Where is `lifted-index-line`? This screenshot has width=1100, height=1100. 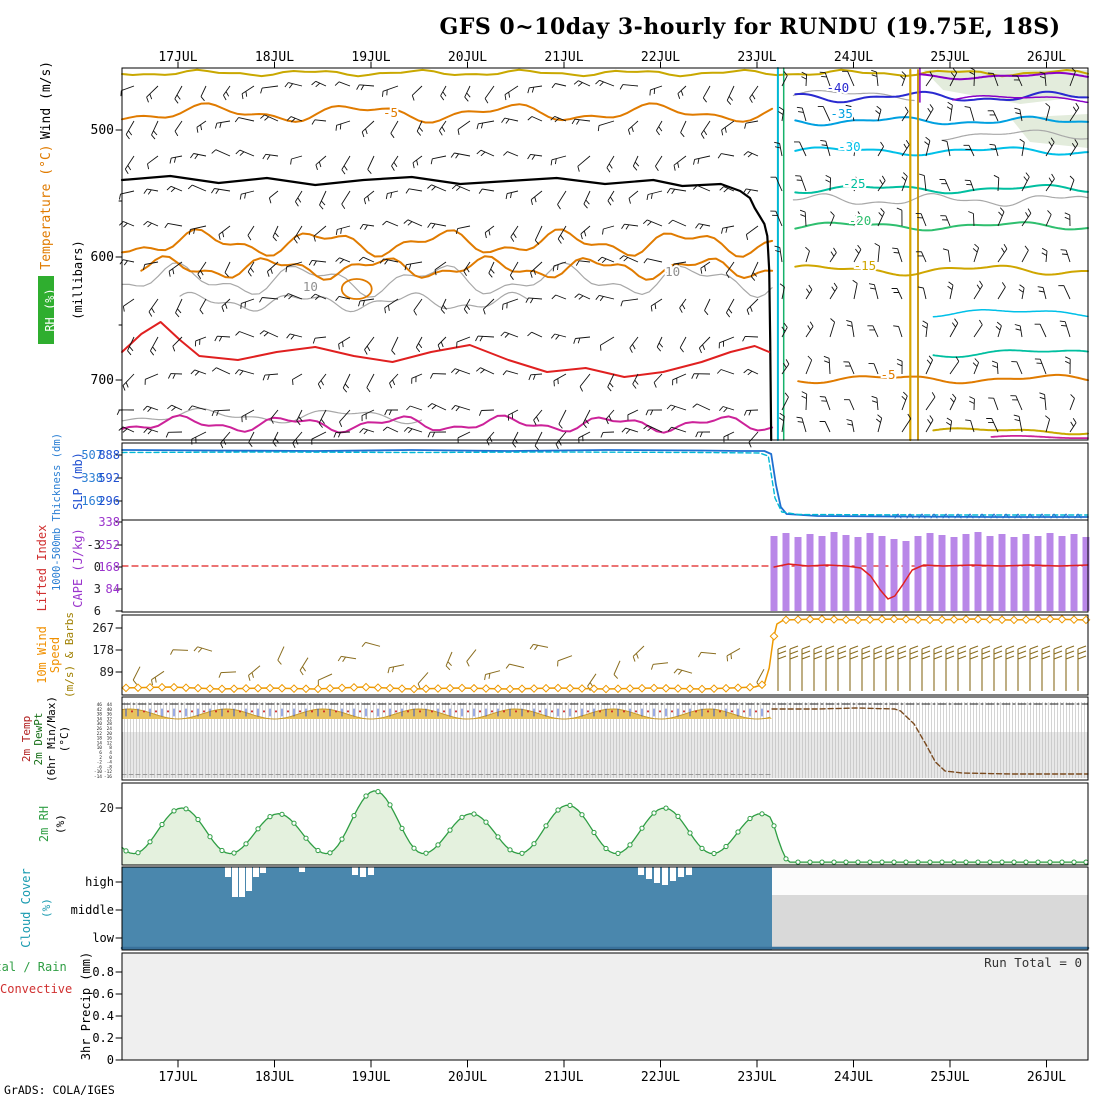
lifted-index-line is located at coordinates (931, 581).